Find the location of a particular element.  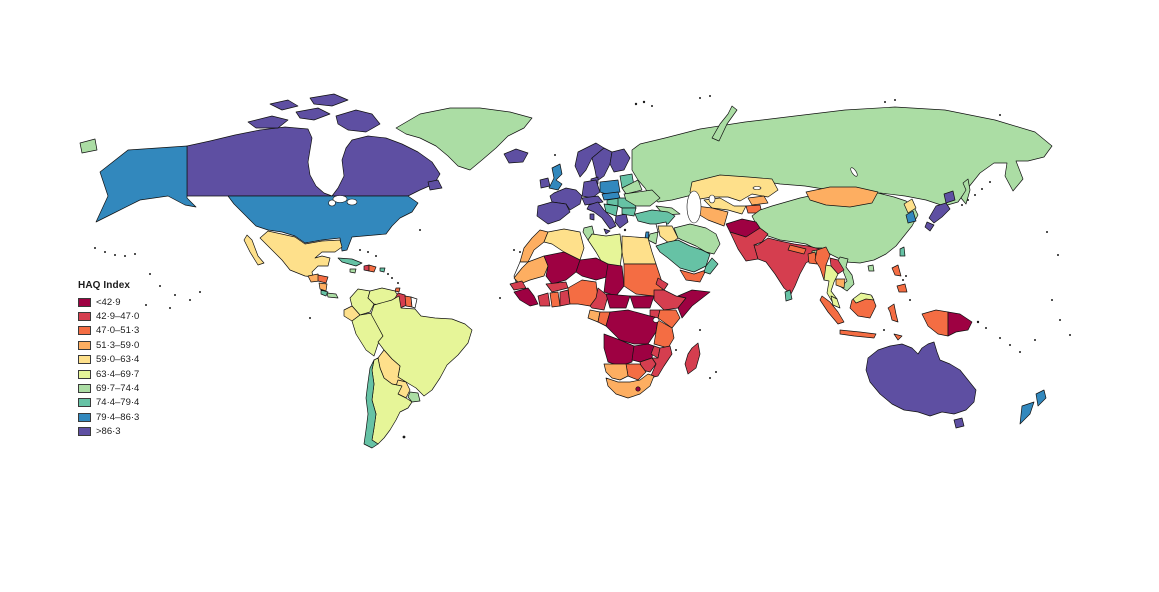

country-cuba is located at coordinates (350, 262).